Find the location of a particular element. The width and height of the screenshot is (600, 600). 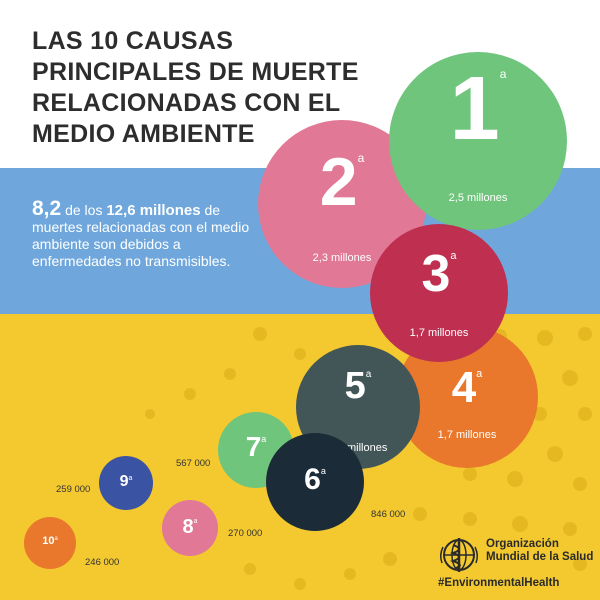

cause-value: 567 000 is located at coordinates (193, 463).